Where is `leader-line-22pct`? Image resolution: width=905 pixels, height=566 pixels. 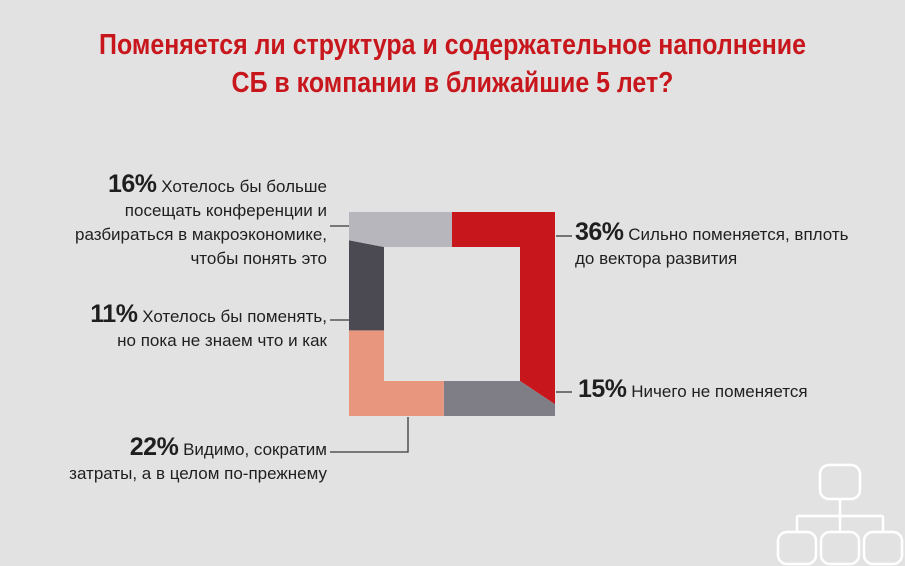 leader-line-22pct is located at coordinates (369, 435).